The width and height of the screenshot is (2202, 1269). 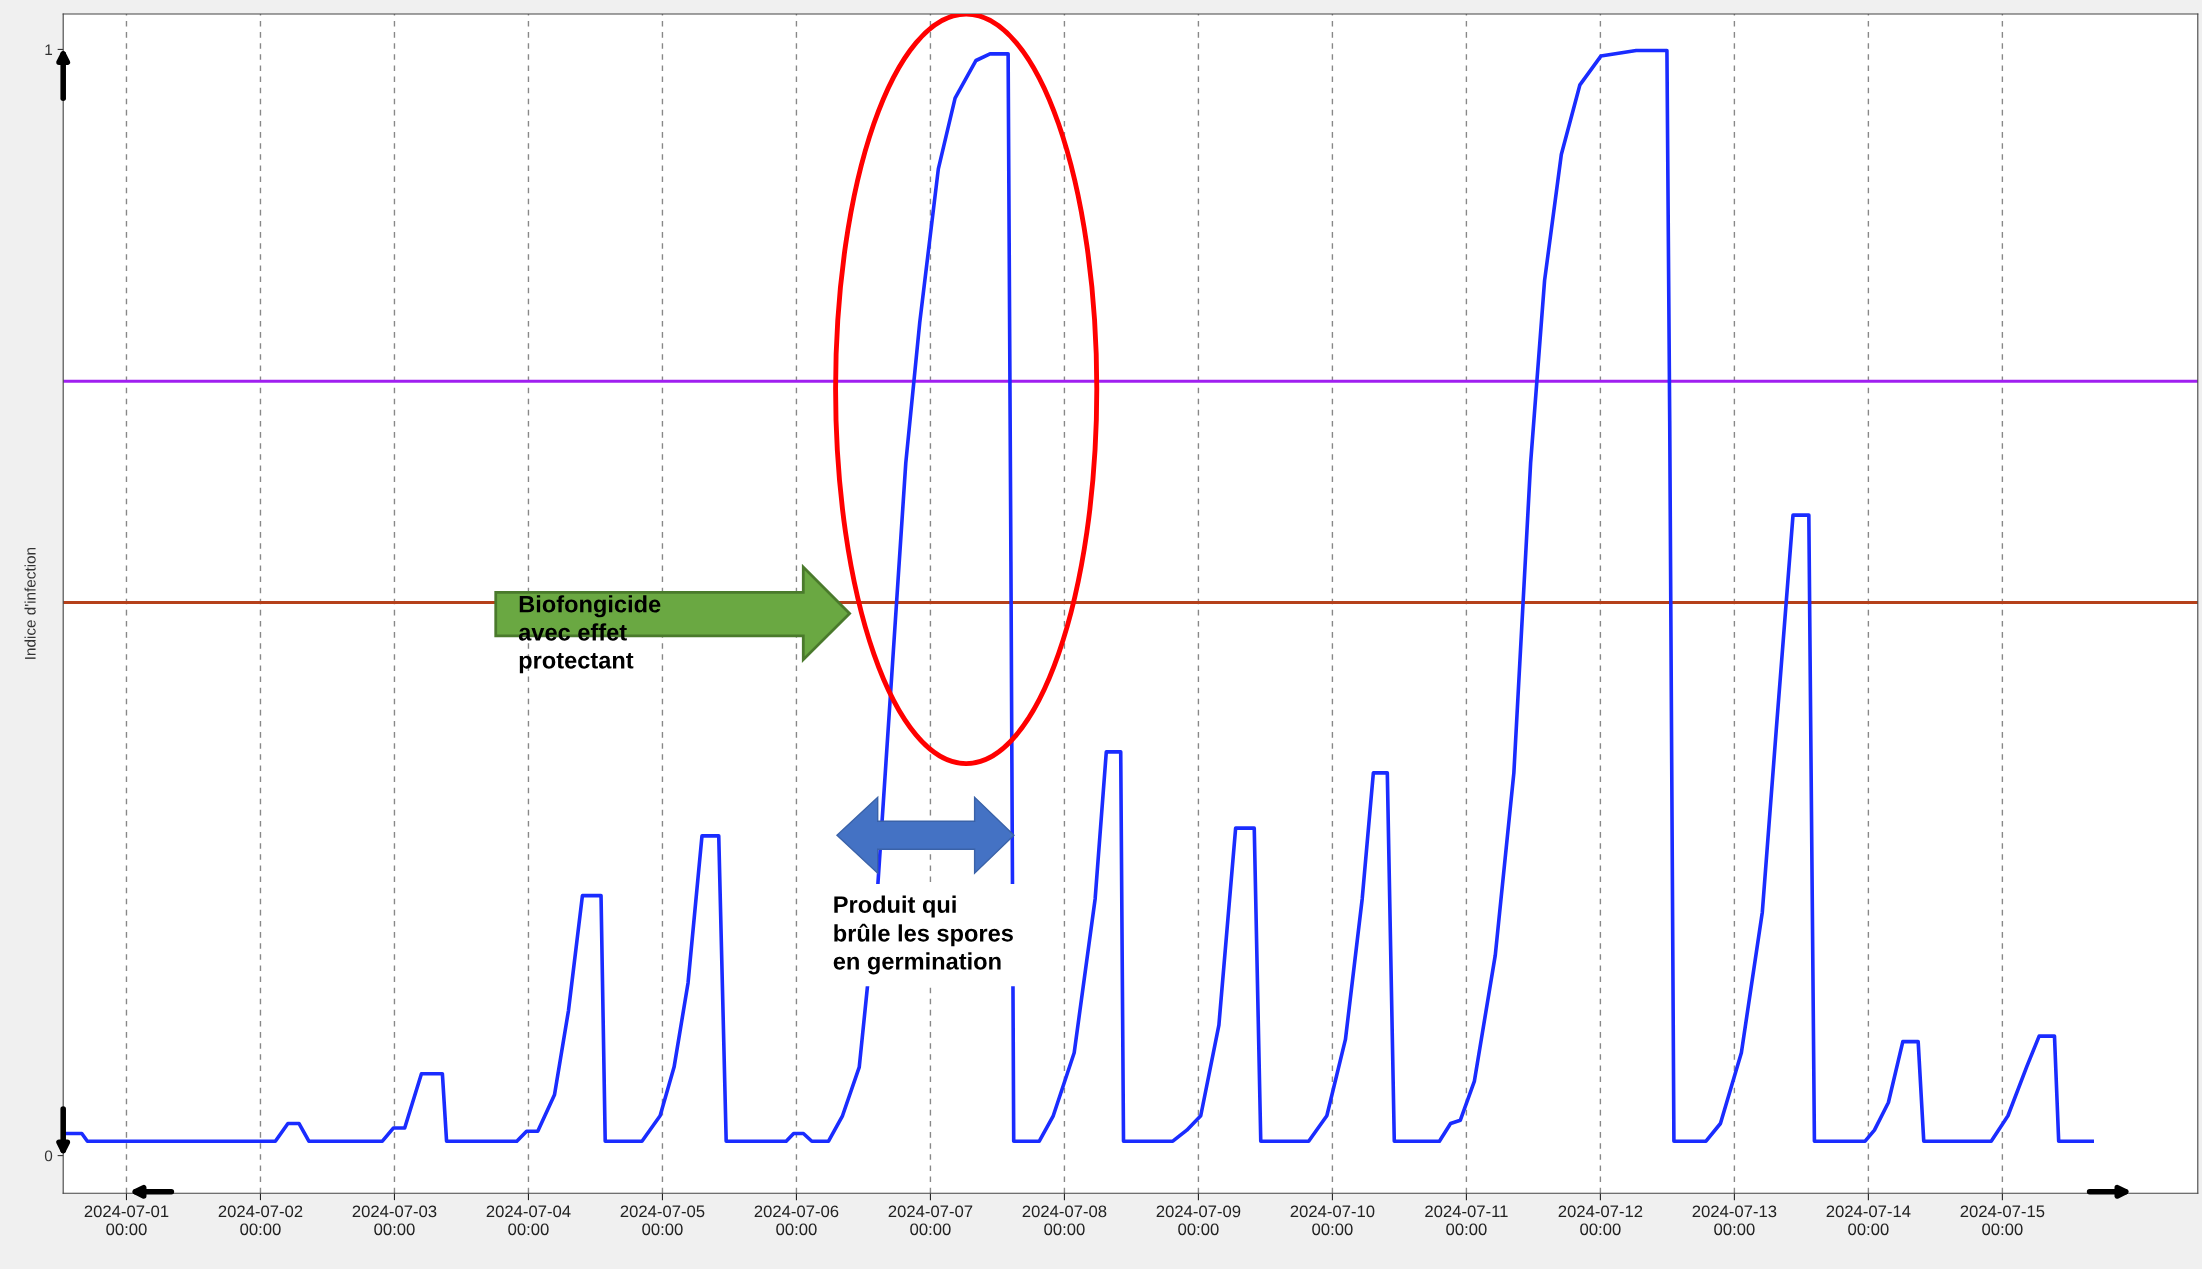 What do you see at coordinates (394, 1220) in the screenshot?
I see `x-tick-label: 2024-07-03 00:00` at bounding box center [394, 1220].